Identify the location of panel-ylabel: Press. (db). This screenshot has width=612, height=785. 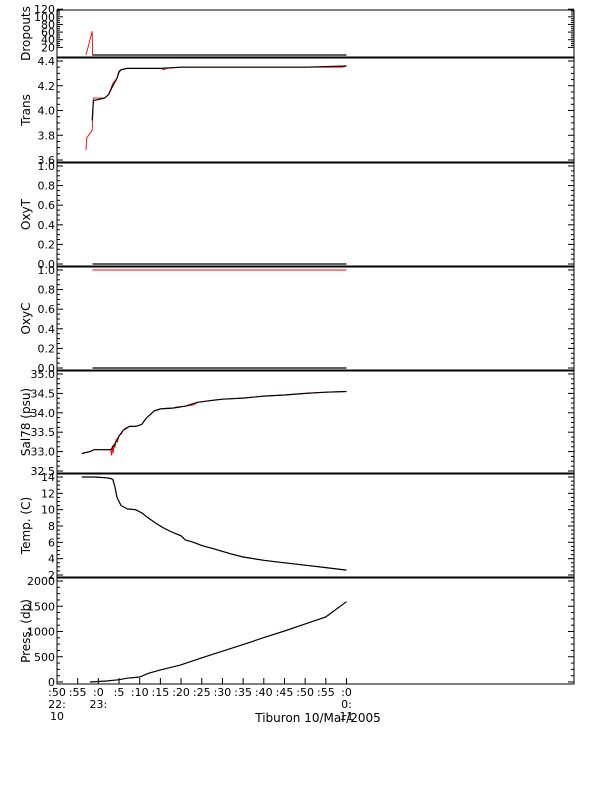
(26, 631).